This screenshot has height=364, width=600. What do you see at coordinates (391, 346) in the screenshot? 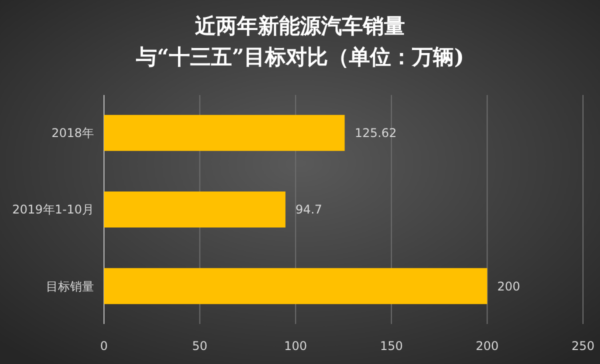
I see `x-tick-label: 150` at bounding box center [391, 346].